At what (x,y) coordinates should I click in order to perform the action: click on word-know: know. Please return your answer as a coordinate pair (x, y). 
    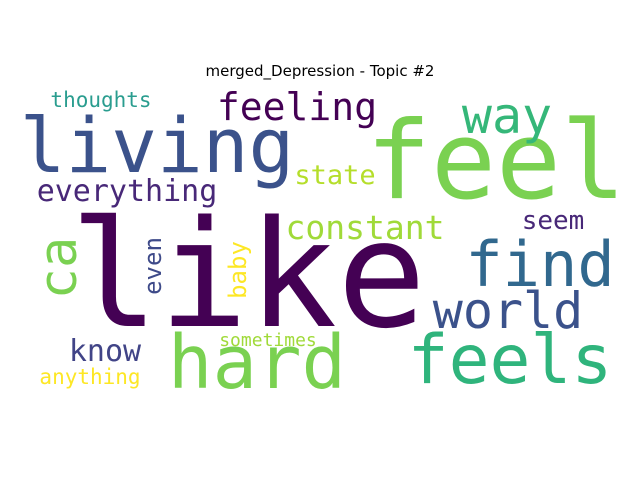
    Looking at the image, I should click on (105, 351).